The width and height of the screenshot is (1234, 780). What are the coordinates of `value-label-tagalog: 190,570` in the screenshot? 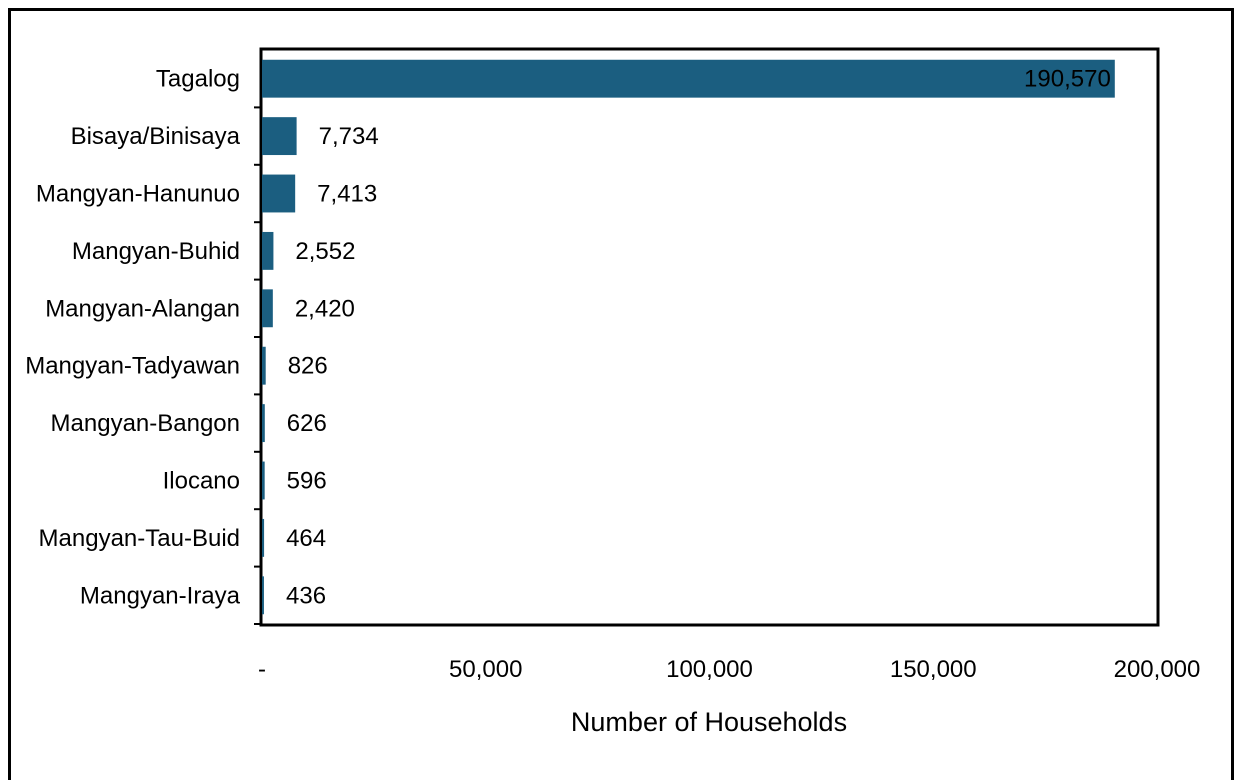 It's located at (1067, 79).